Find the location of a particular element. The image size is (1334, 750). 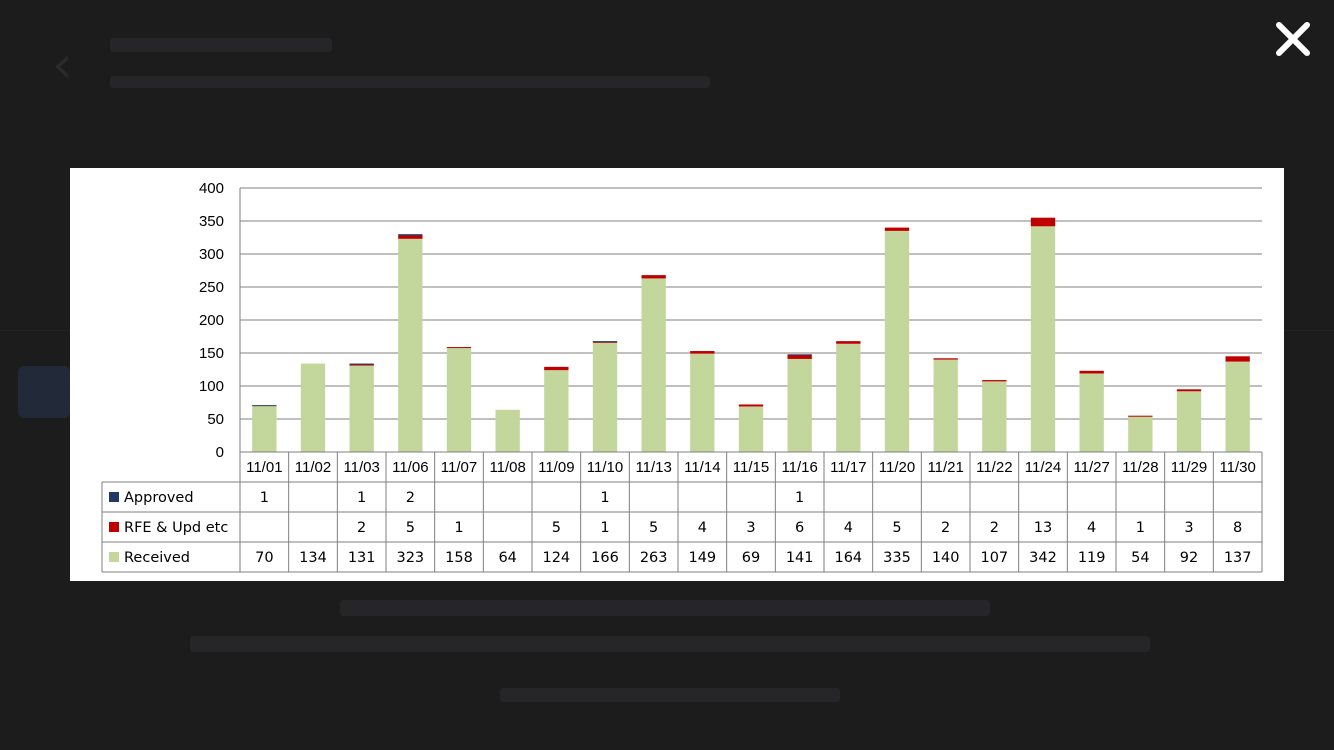

data-table-value: 3 is located at coordinates (1188, 528).